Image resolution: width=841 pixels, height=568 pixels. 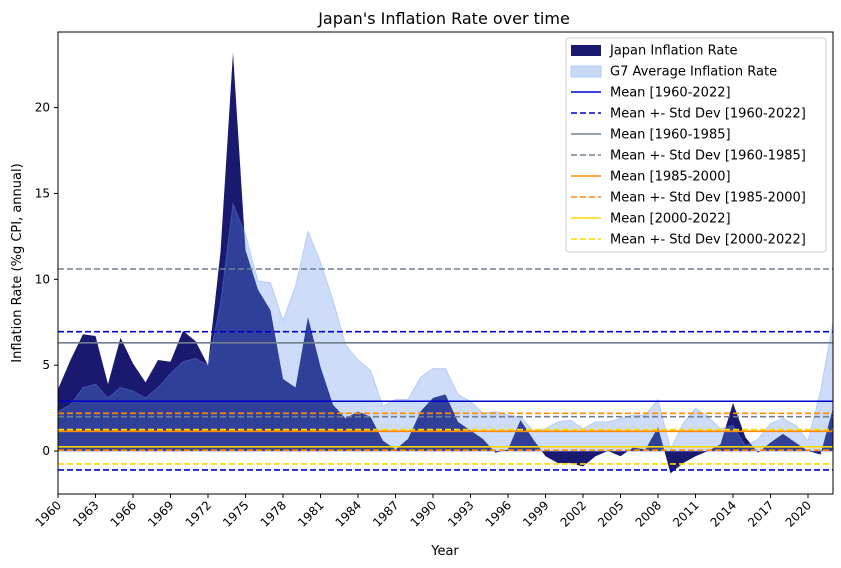 What do you see at coordinates (708, 156) in the screenshot?
I see `legend-label: Mean +- Std Dev [1960-1985]` at bounding box center [708, 156].